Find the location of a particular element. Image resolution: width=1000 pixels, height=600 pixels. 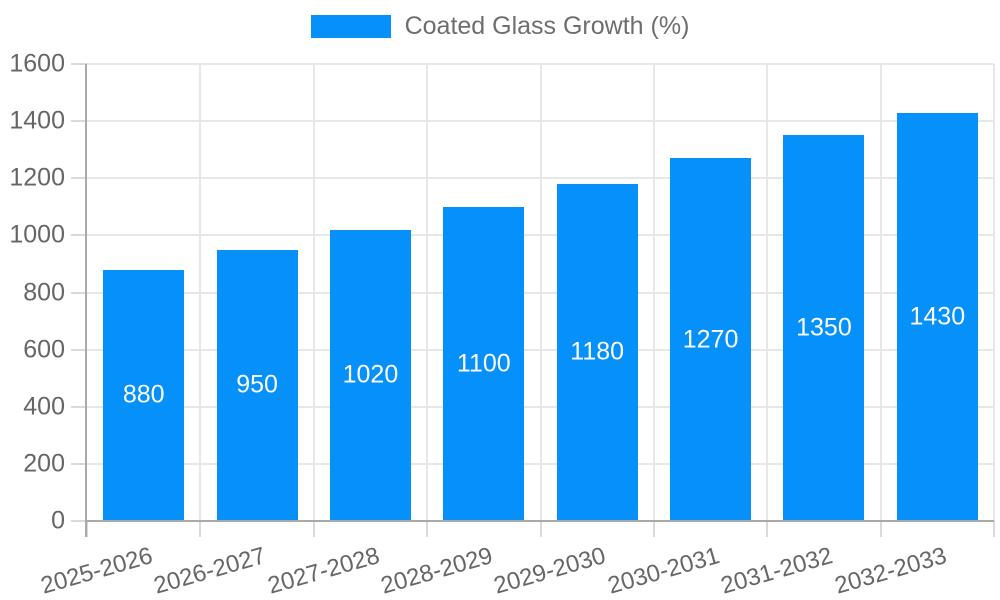

legend-label: Coated Glass Growth (%) is located at coordinates (547, 26).